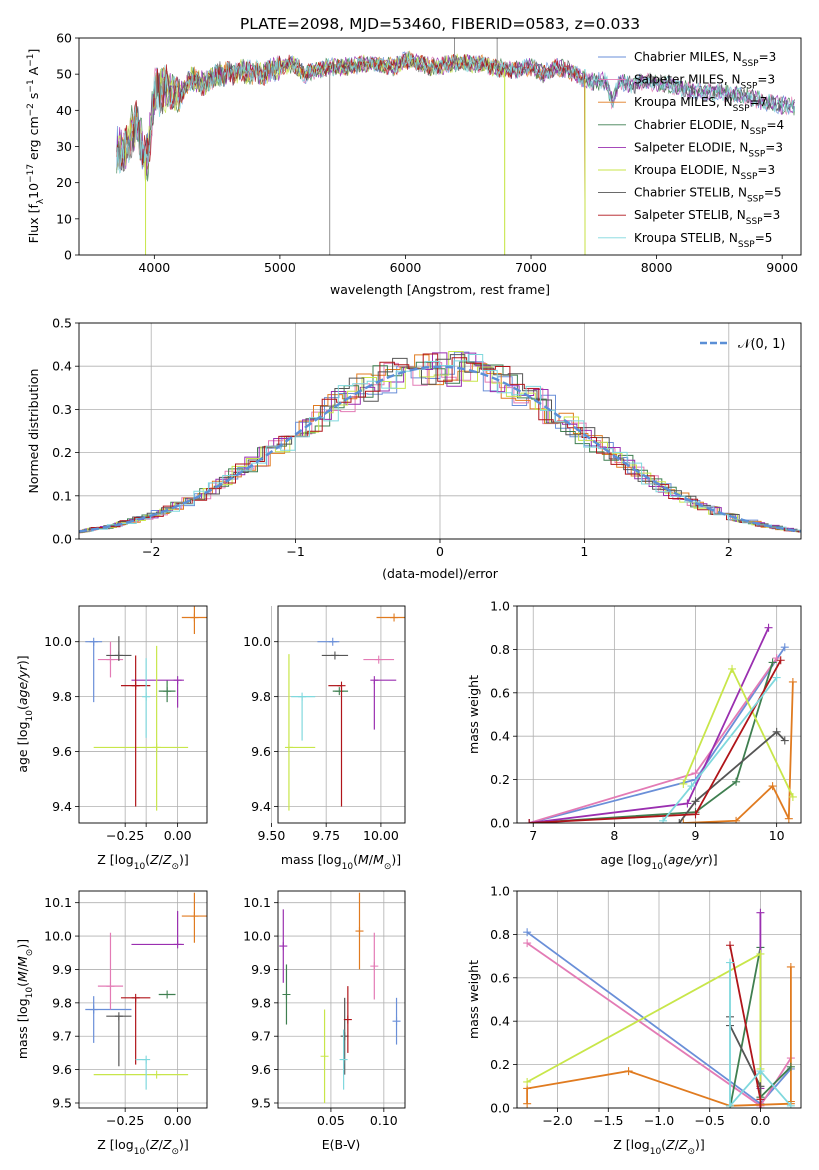 Image resolution: width=819 pixels, height=1170 pixels. I want to click on errorbar-salpeter-stelib, so click(347, 1019).